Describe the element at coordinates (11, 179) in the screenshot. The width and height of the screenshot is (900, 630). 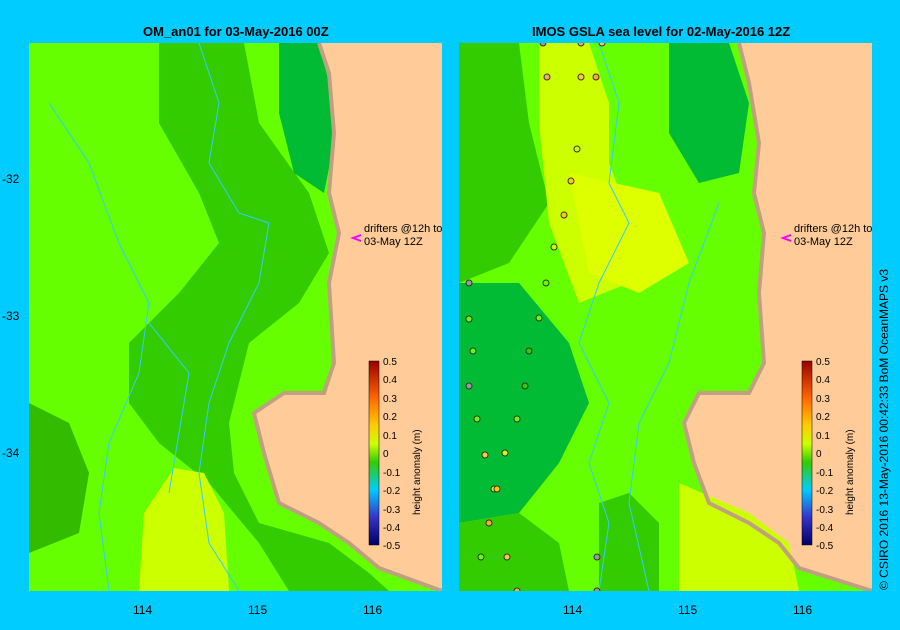
I see `y-tick-label: -32` at that location.